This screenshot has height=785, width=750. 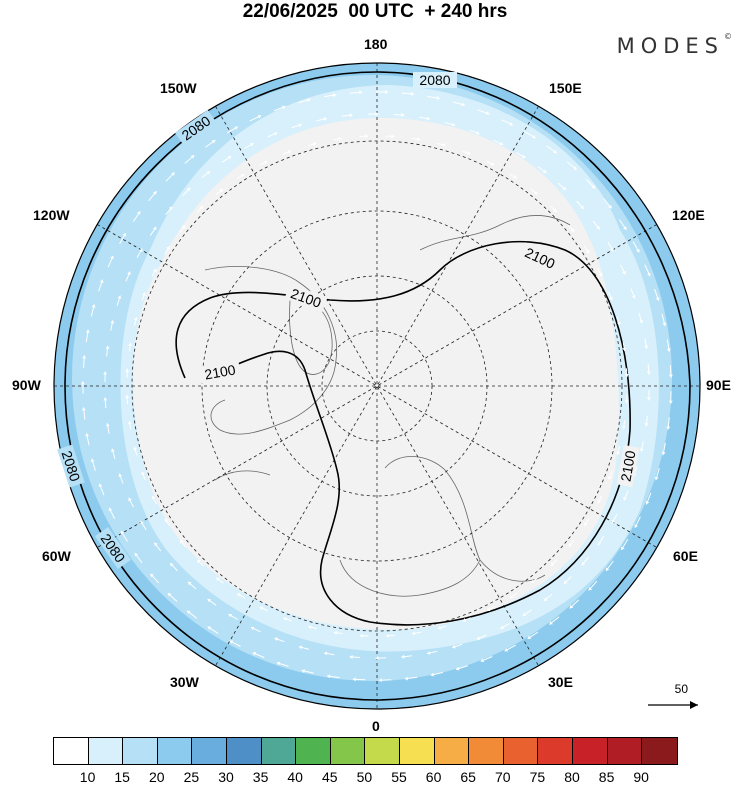 I want to click on contour-label-2080-top: 2080, so click(x=435, y=80).